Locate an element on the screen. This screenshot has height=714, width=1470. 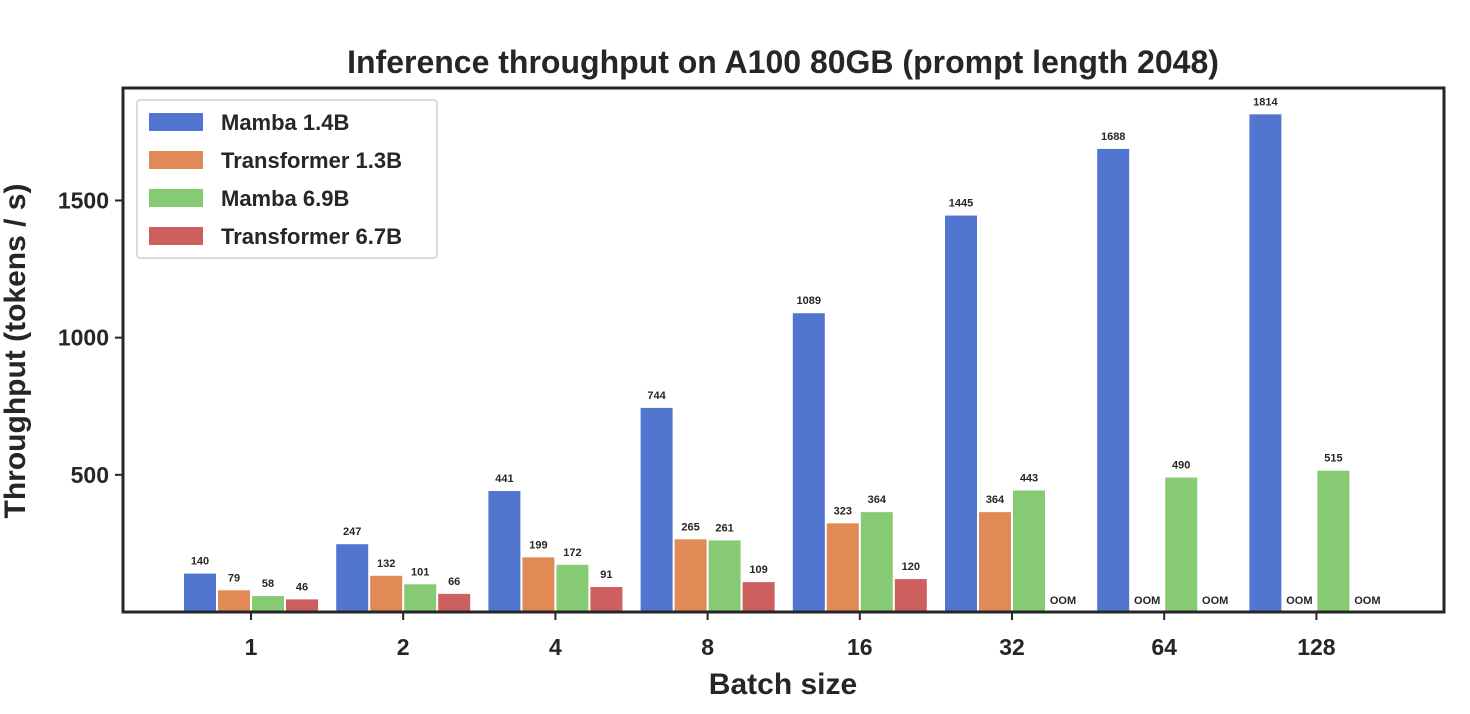
legend-box is located at coordinates (287, 179).